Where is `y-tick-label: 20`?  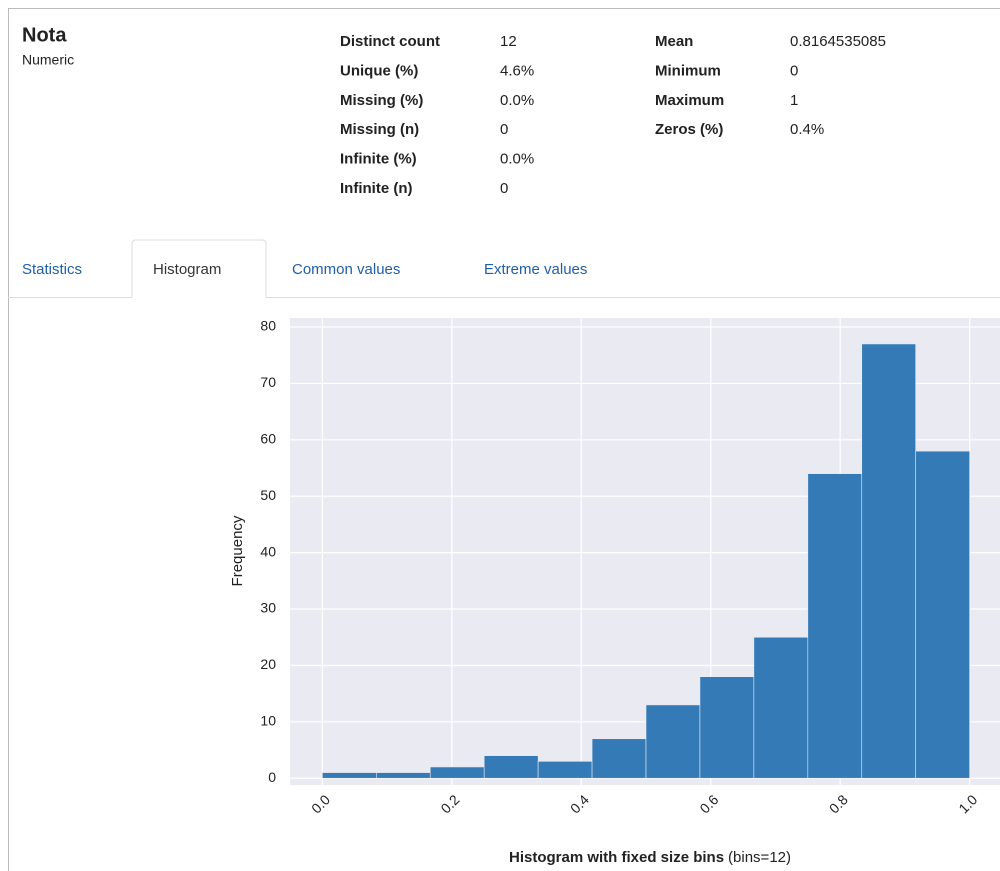 y-tick-label: 20 is located at coordinates (268, 664).